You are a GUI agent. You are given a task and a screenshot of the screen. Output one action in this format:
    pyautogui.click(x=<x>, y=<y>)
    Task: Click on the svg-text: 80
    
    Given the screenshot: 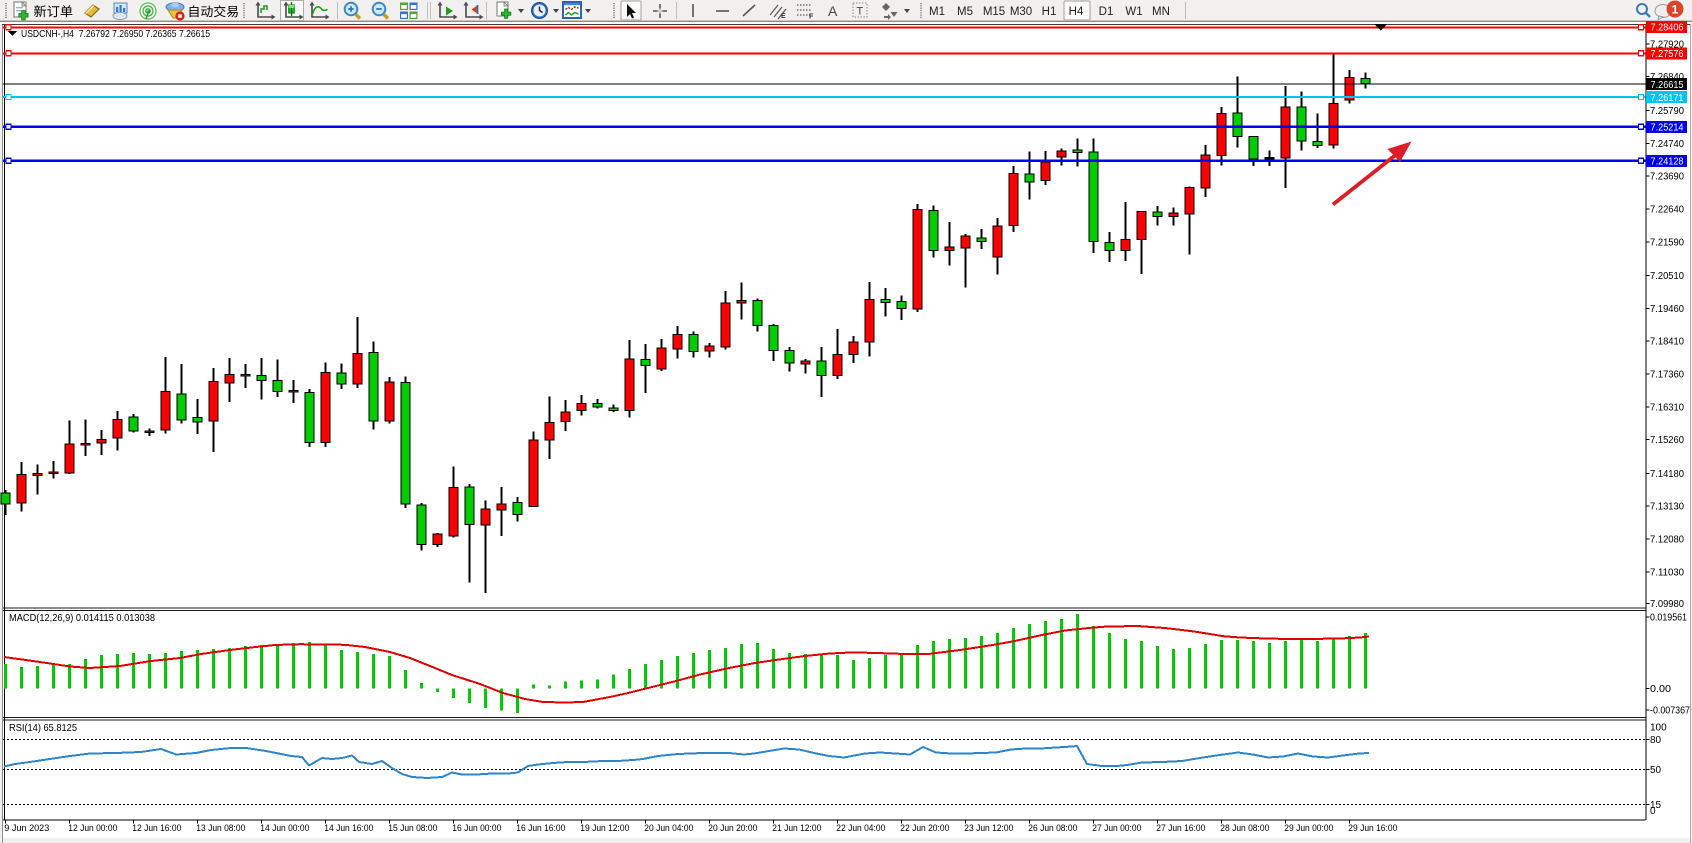 What is the action you would take?
    pyautogui.click(x=1656, y=740)
    